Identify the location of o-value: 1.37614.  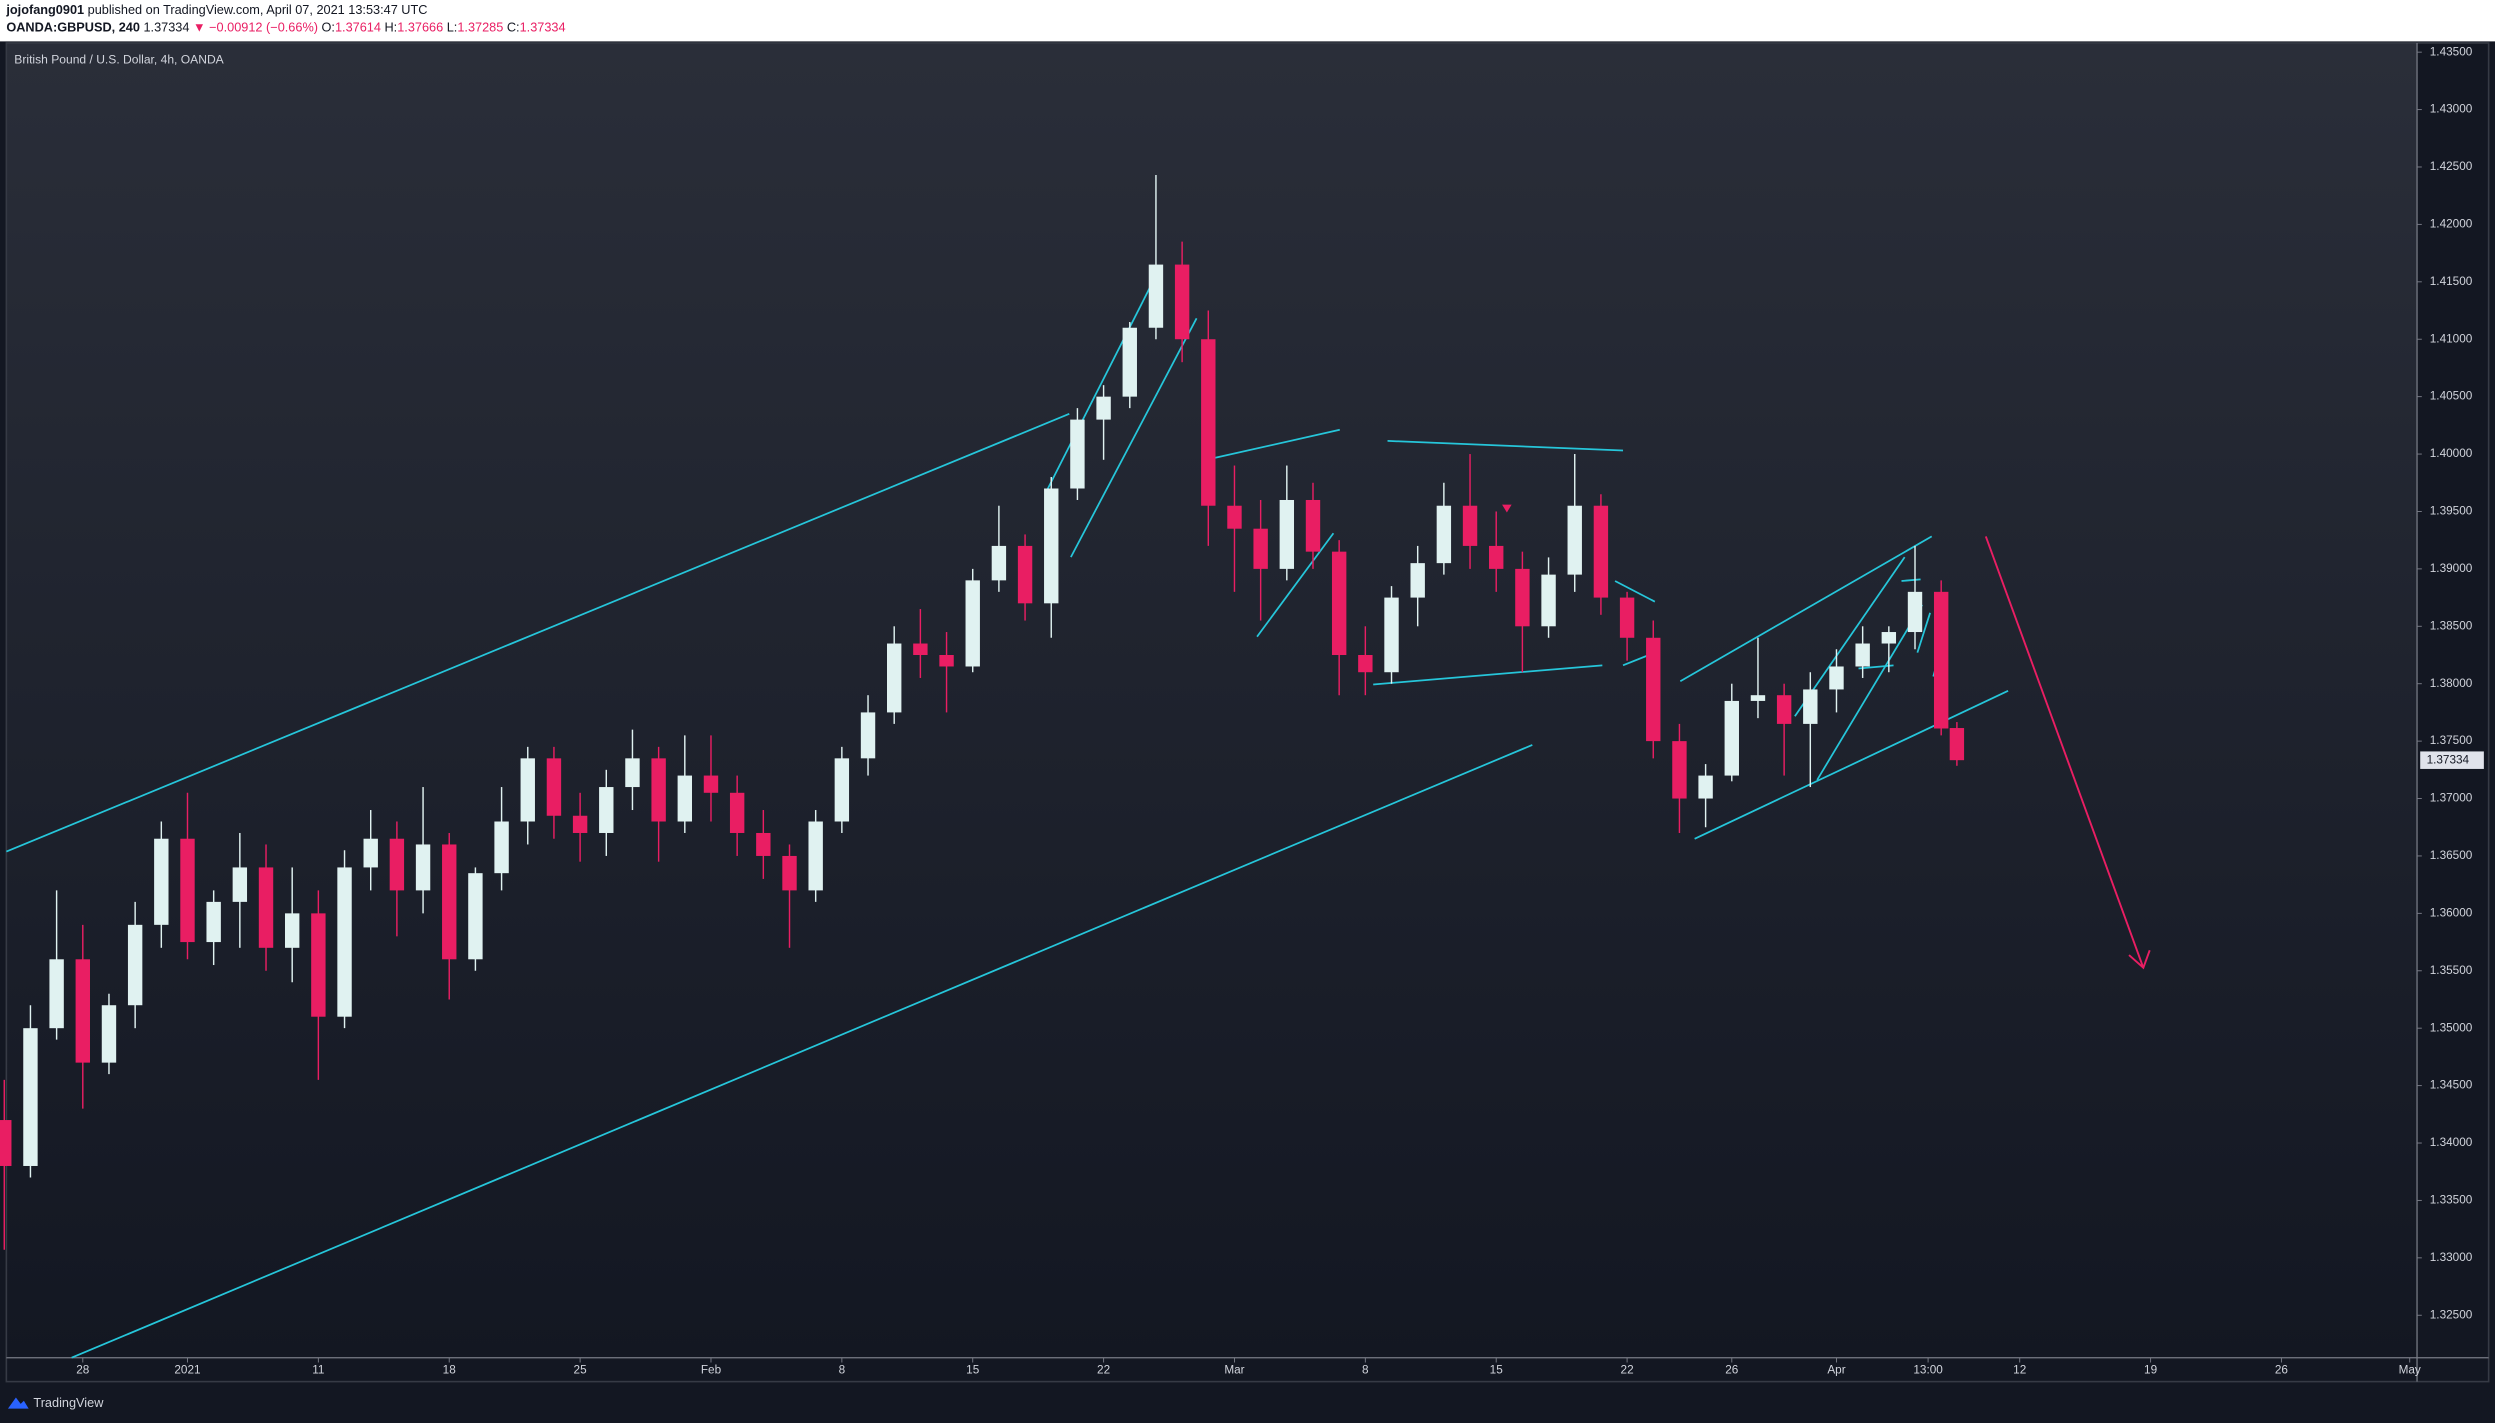
(358, 27).